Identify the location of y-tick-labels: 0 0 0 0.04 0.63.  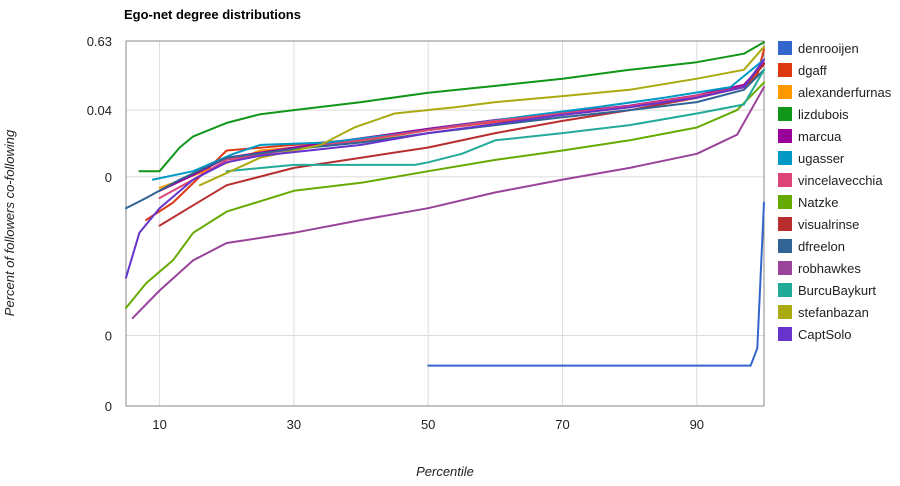
(99, 224).